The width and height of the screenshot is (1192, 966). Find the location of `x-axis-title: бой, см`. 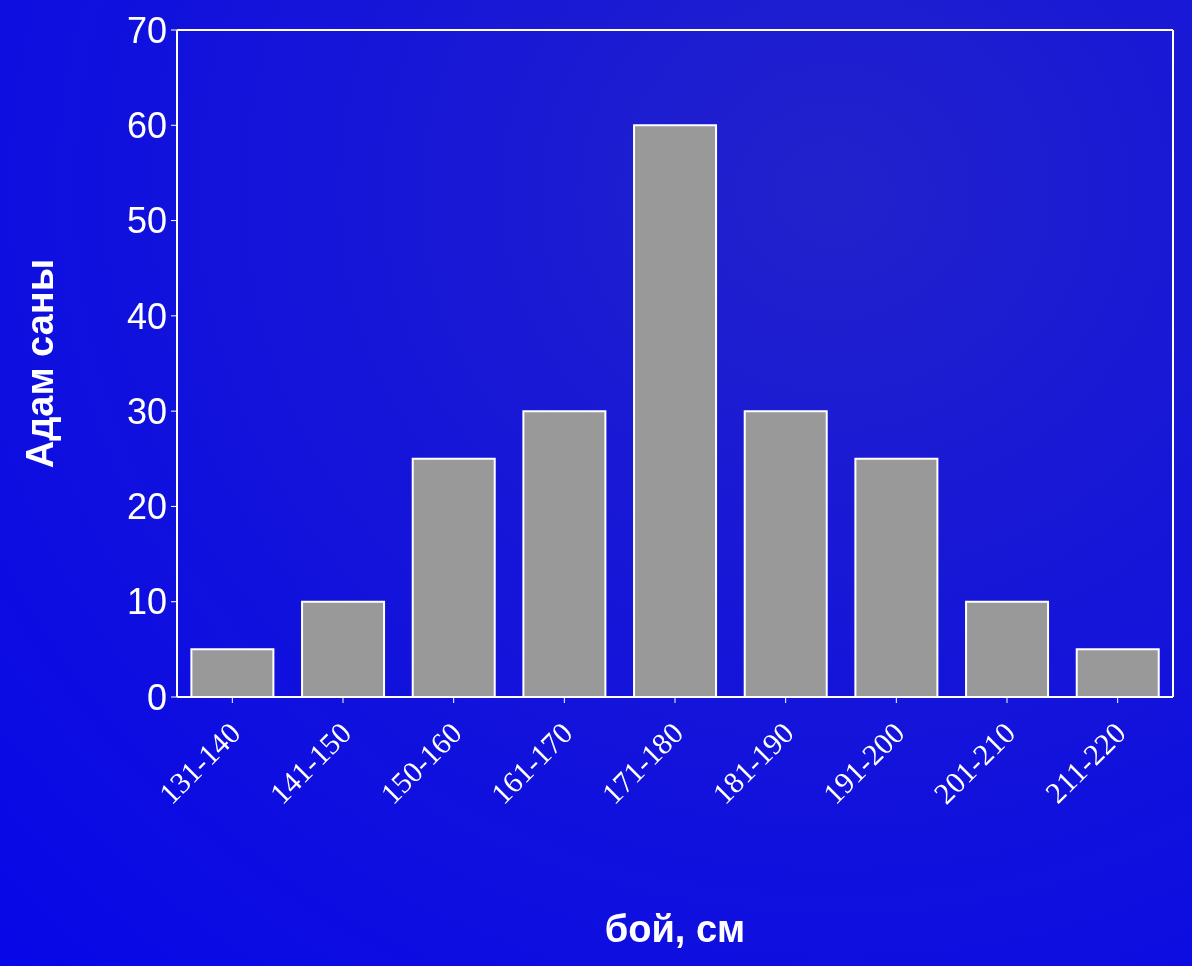

x-axis-title: бой, см is located at coordinates (675, 929).